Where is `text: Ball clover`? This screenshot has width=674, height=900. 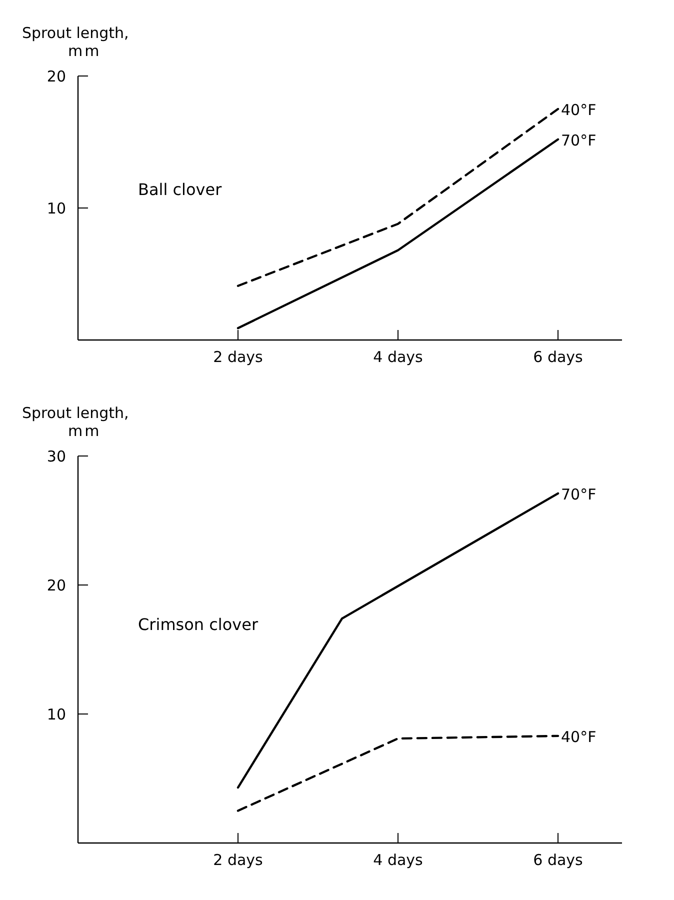
text: Ball clover is located at coordinates (180, 189).